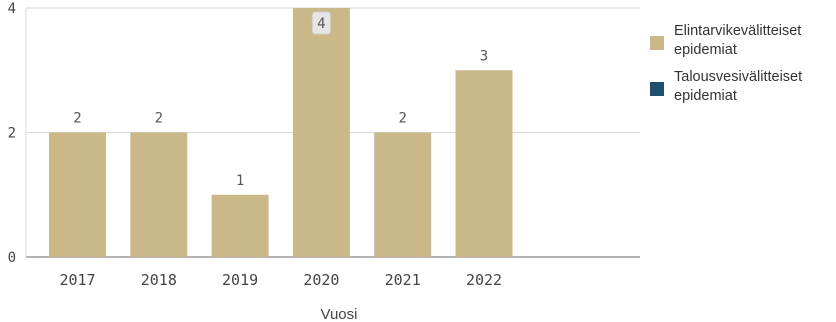 Image resolution: width=836 pixels, height=322 pixels. Describe the element at coordinates (240, 280) in the screenshot. I see `x-tick-label: 2019` at that location.